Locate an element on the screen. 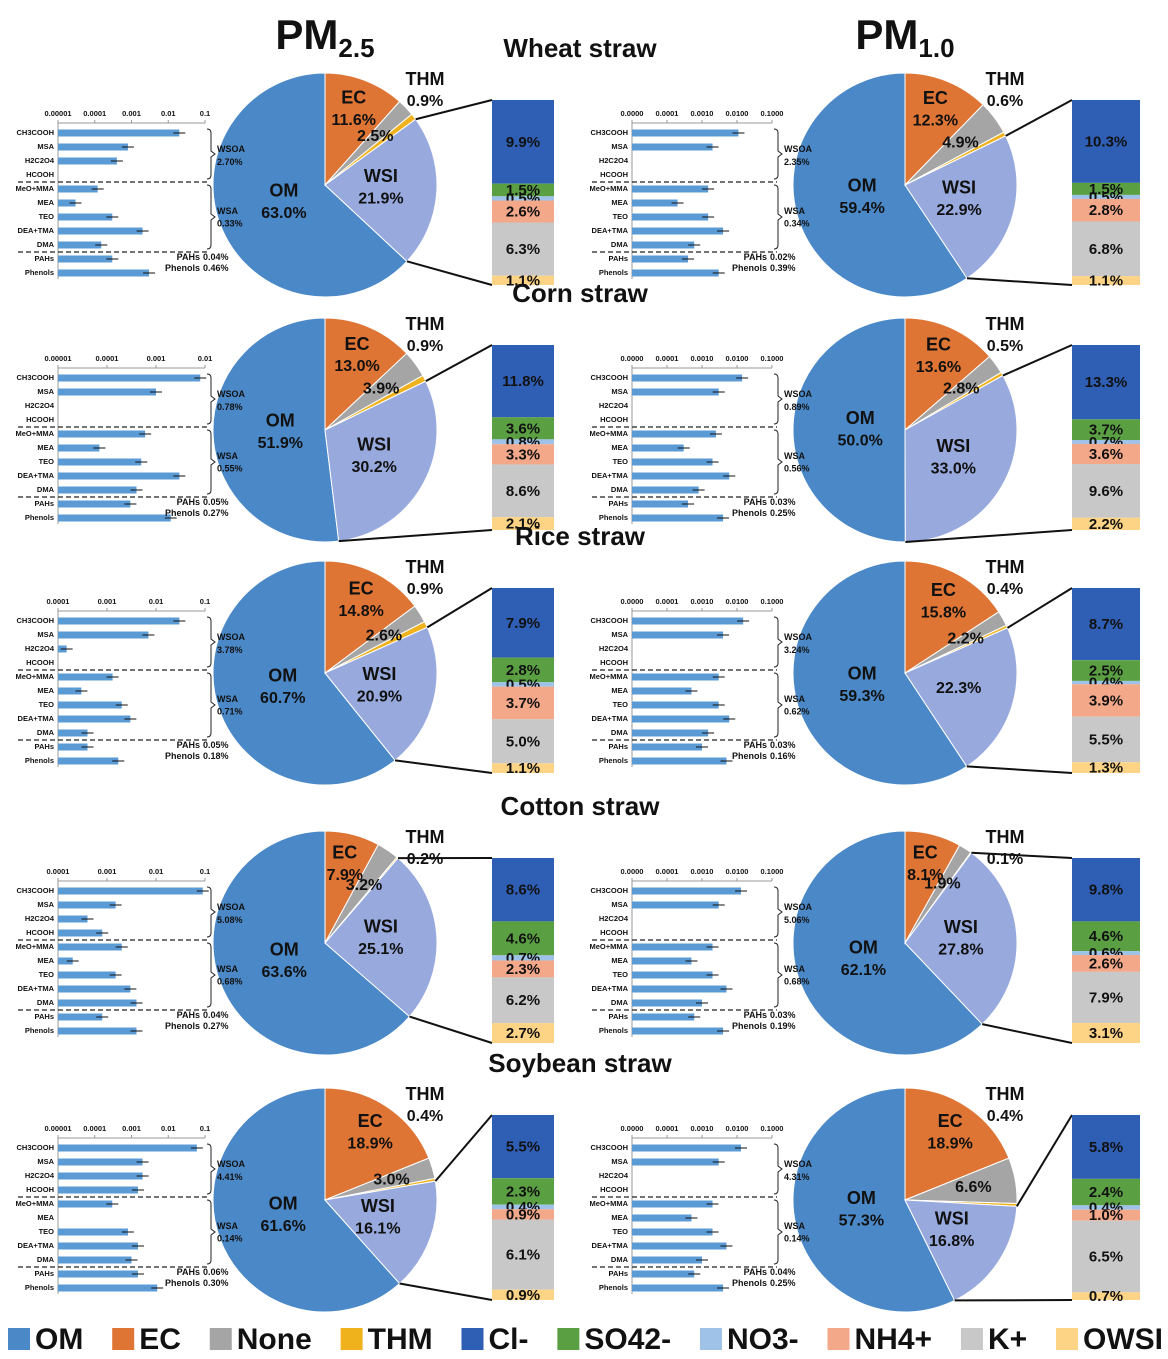 This screenshot has width=1168, height=1359. species-label: Phenols is located at coordinates (613, 272).